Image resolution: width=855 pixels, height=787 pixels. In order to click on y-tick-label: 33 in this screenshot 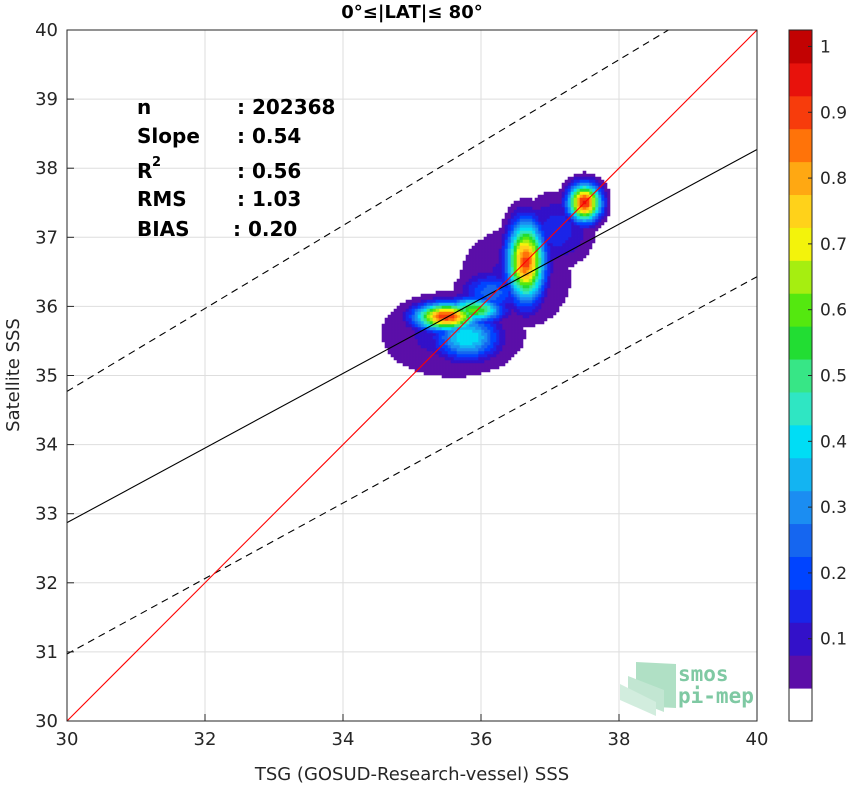, I will do `click(46, 514)`.